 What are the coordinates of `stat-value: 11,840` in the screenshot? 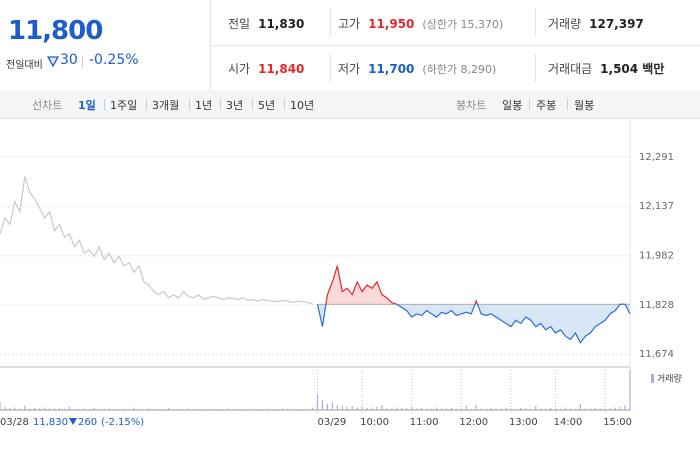 It's located at (281, 69).